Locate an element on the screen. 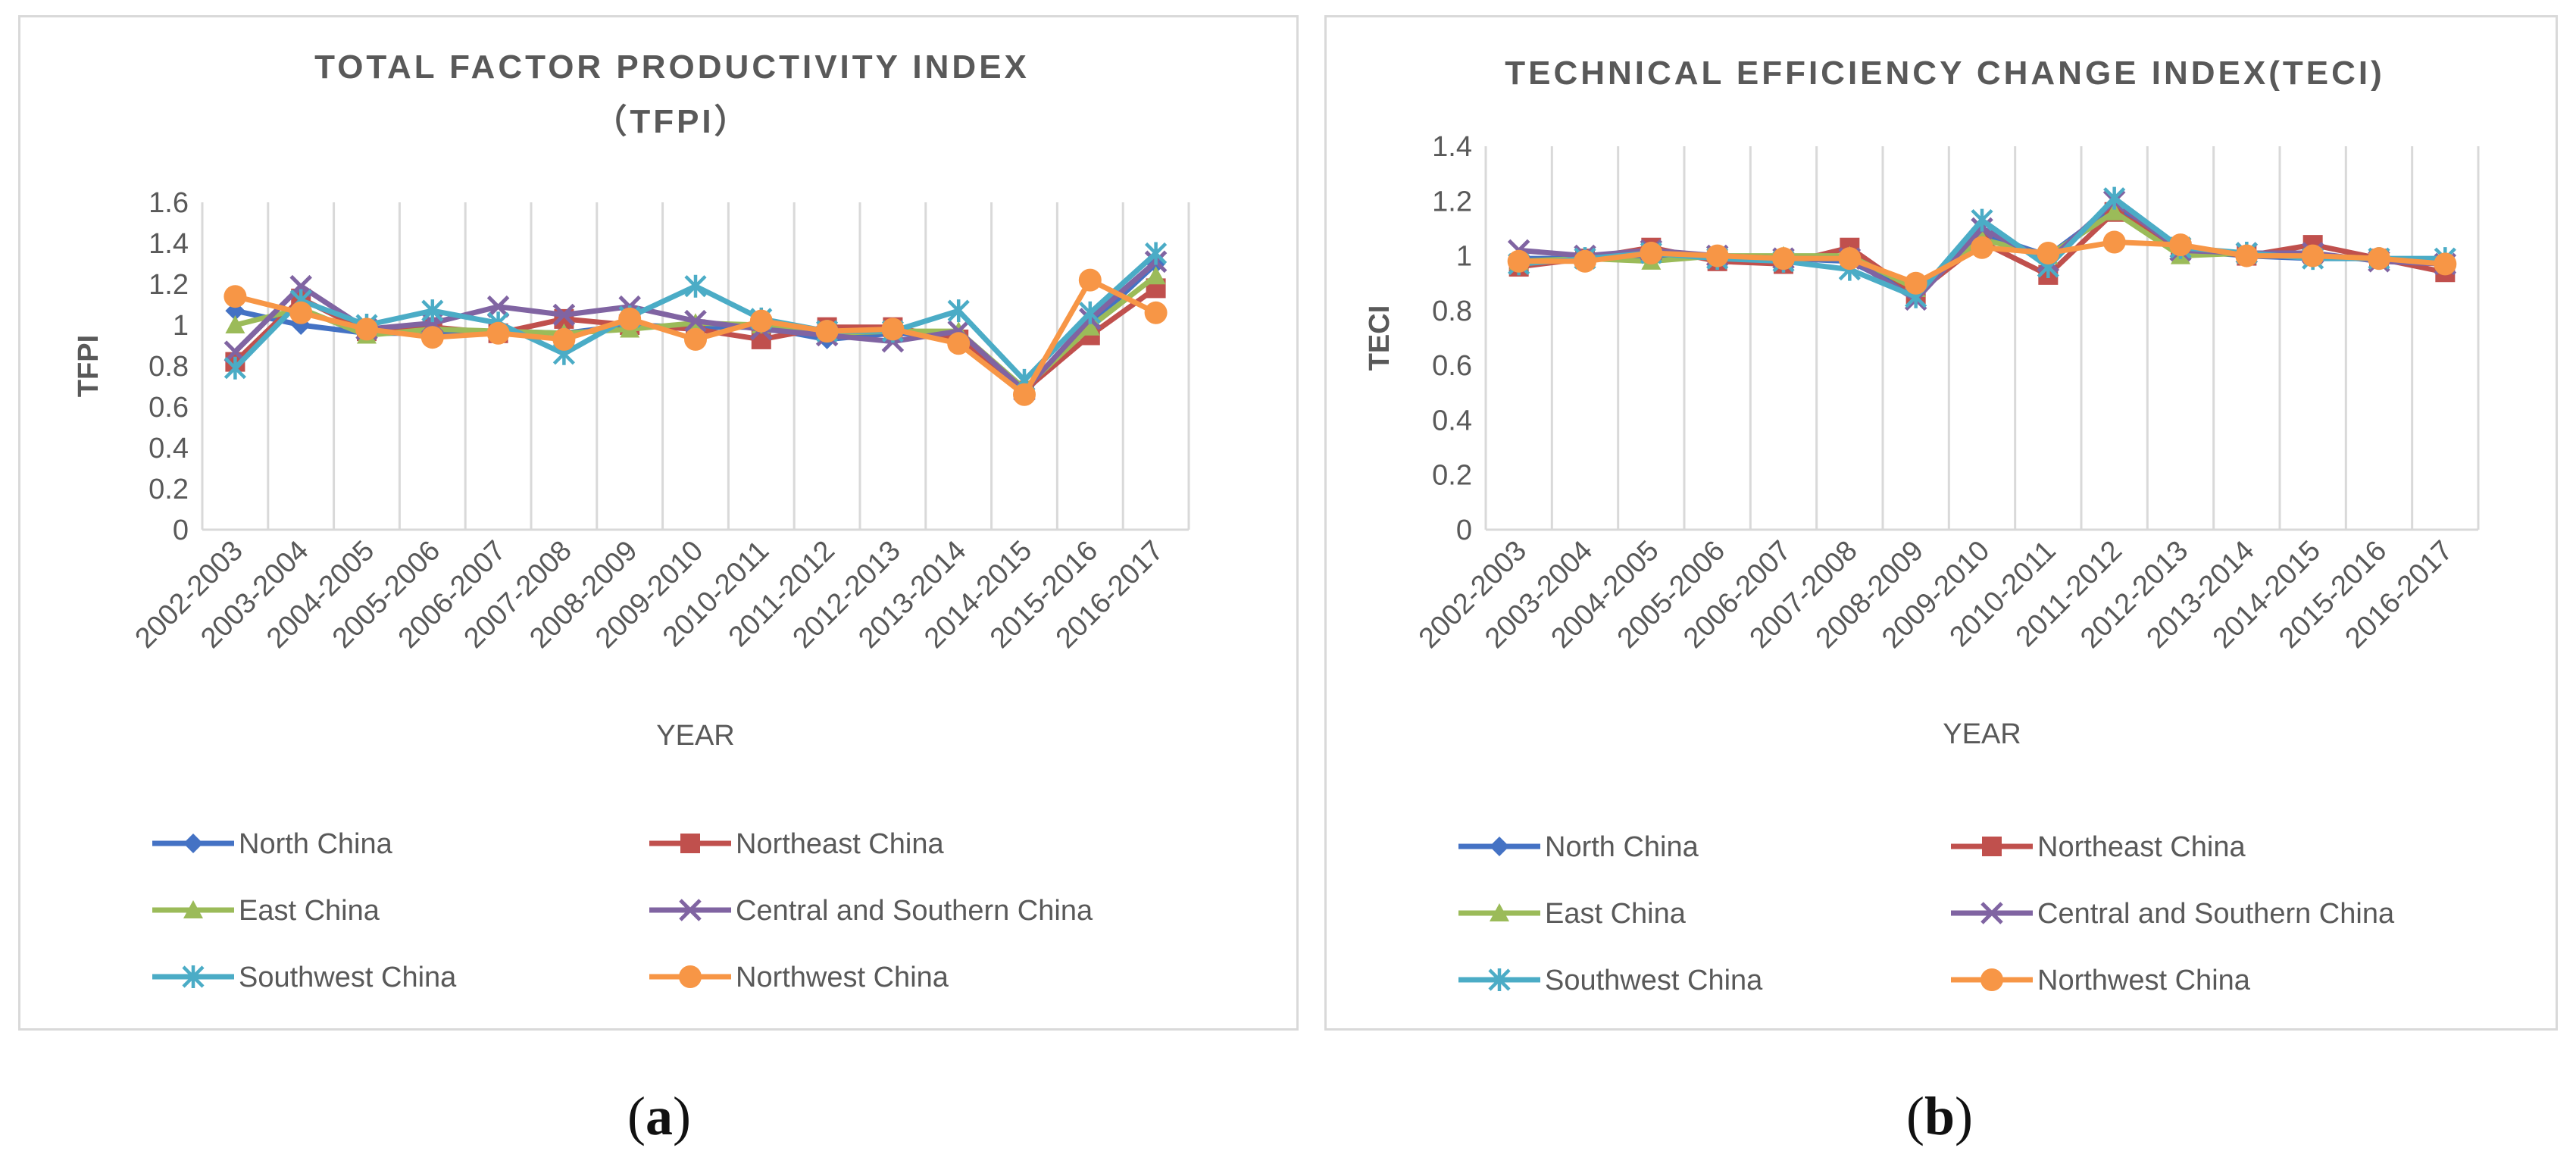  teci-legend-item: Northwest China is located at coordinates (2101, 981).